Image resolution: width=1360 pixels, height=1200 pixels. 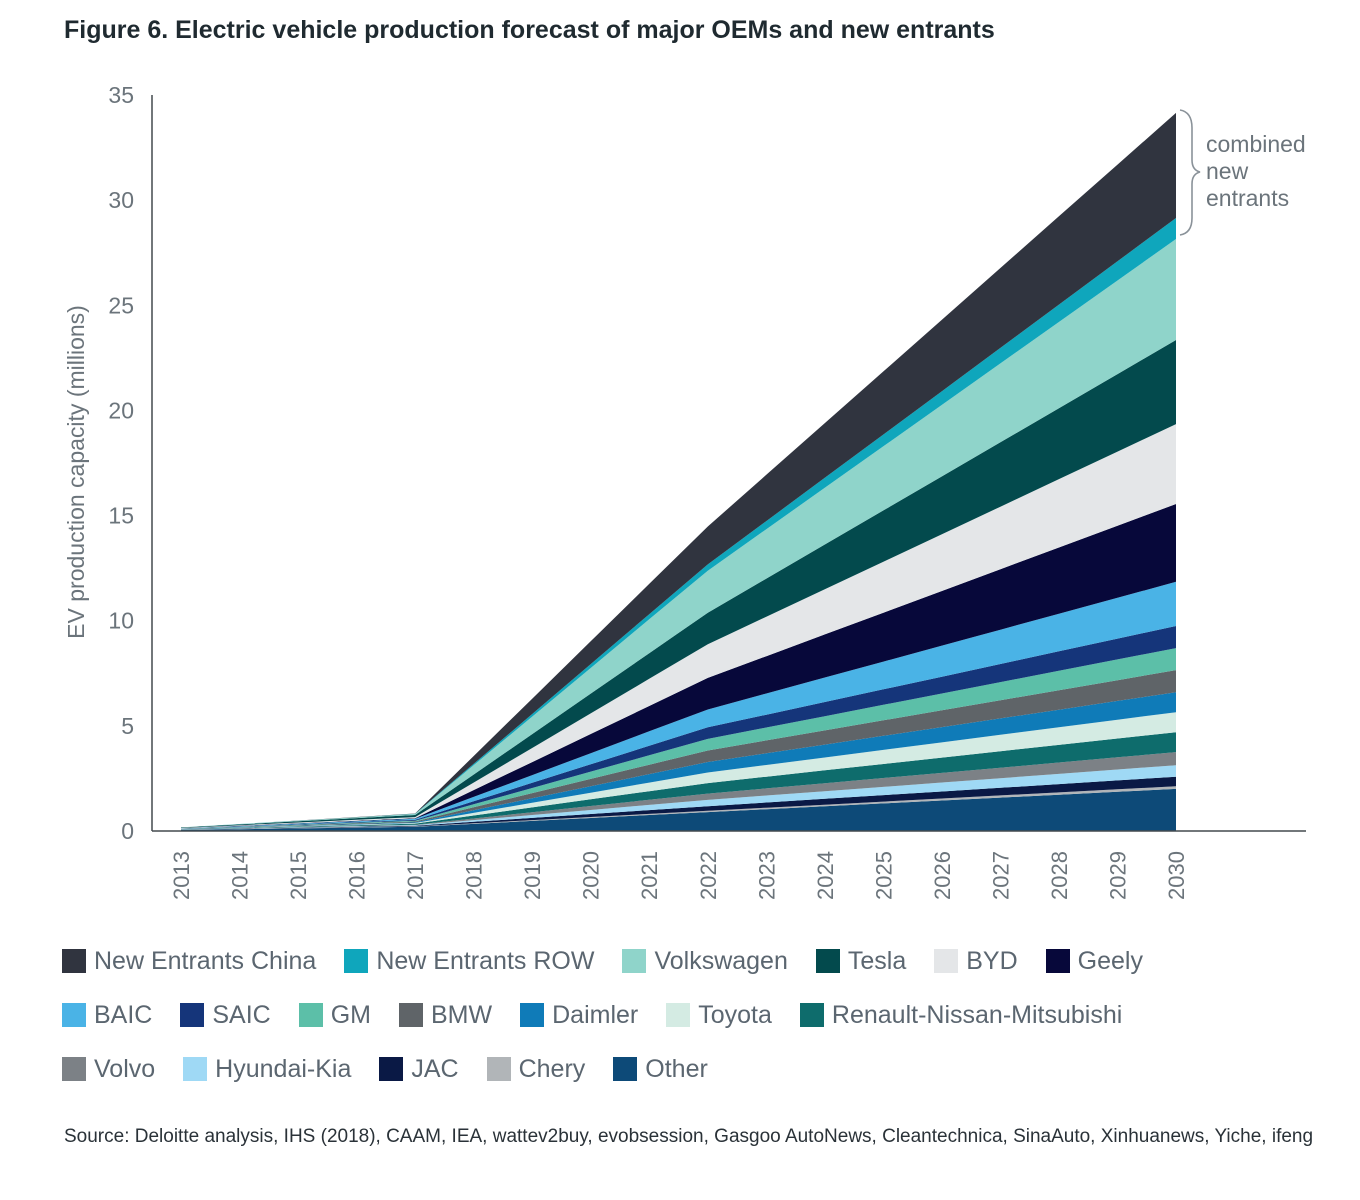 I want to click on legend-item: BAIC, so click(x=107, y=1015).